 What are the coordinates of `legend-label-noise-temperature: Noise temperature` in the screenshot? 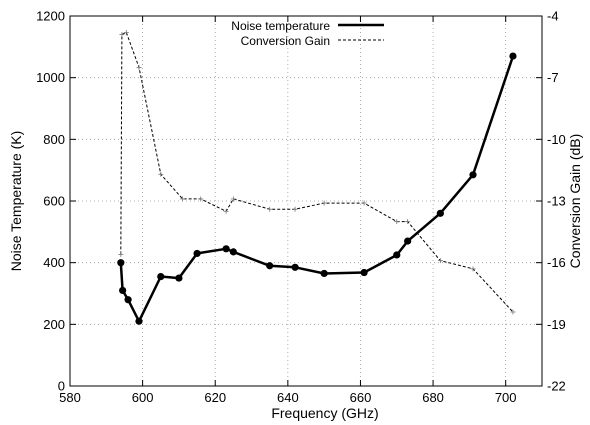 It's located at (280, 26).